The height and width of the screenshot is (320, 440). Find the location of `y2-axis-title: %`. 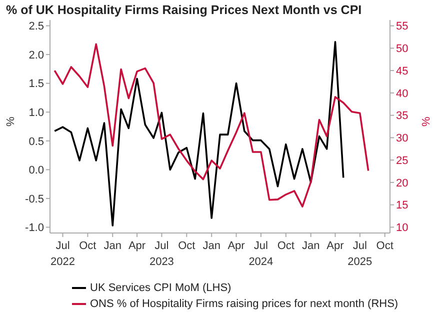

y2-axis-title: % is located at coordinates (425, 121).